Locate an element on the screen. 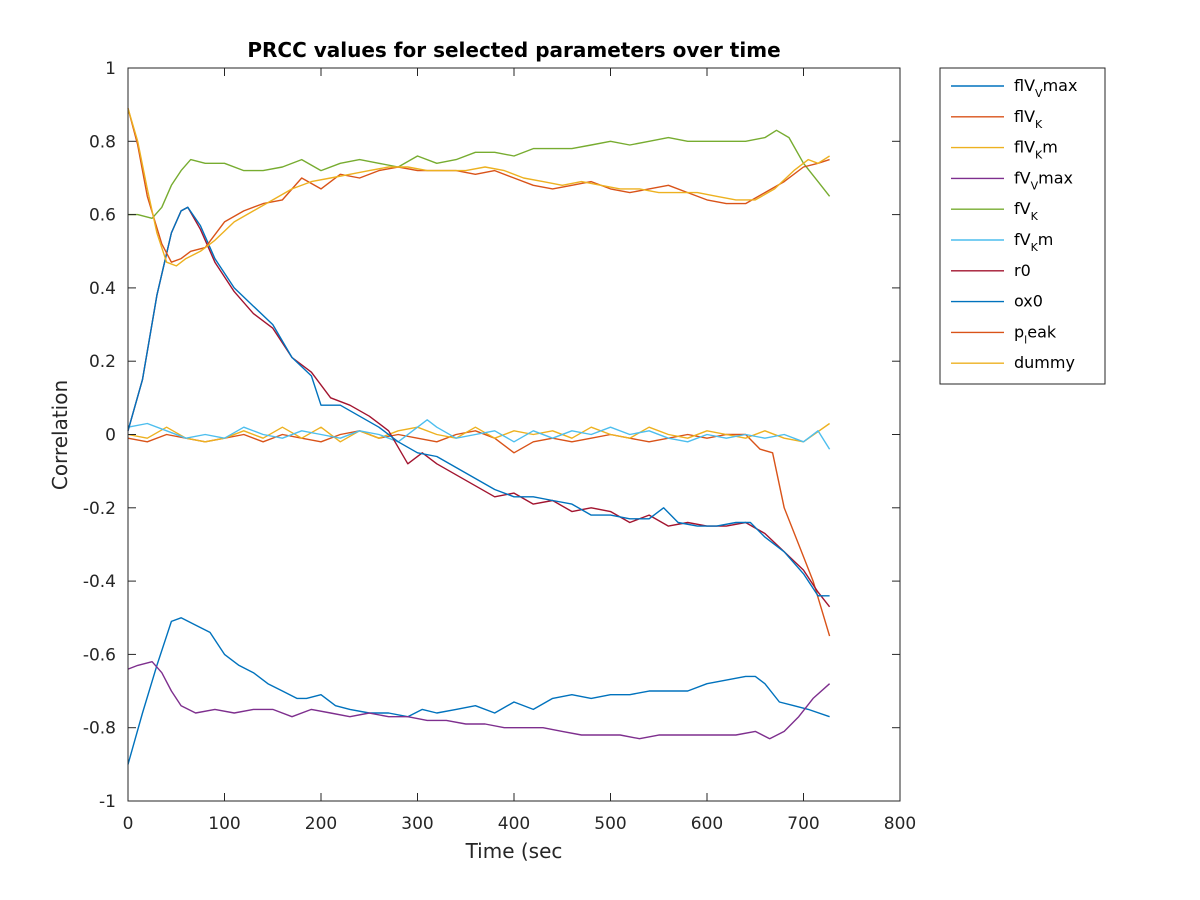 This screenshot has height=900, width=1200. legend-entry-7: ox0 is located at coordinates (1028, 301).